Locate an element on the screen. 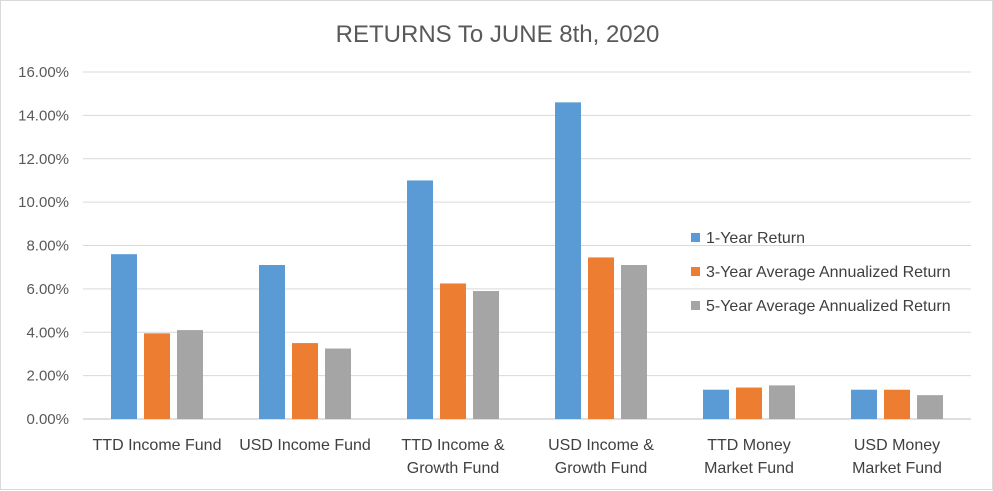  y-tick-label: 12.00% is located at coordinates (43, 159).